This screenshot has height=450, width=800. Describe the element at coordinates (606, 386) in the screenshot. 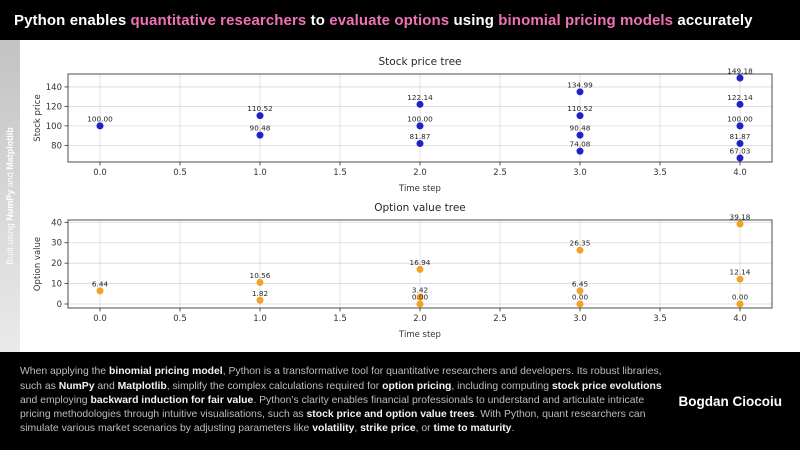

I see `text-segment: stock price evolutions` at that location.